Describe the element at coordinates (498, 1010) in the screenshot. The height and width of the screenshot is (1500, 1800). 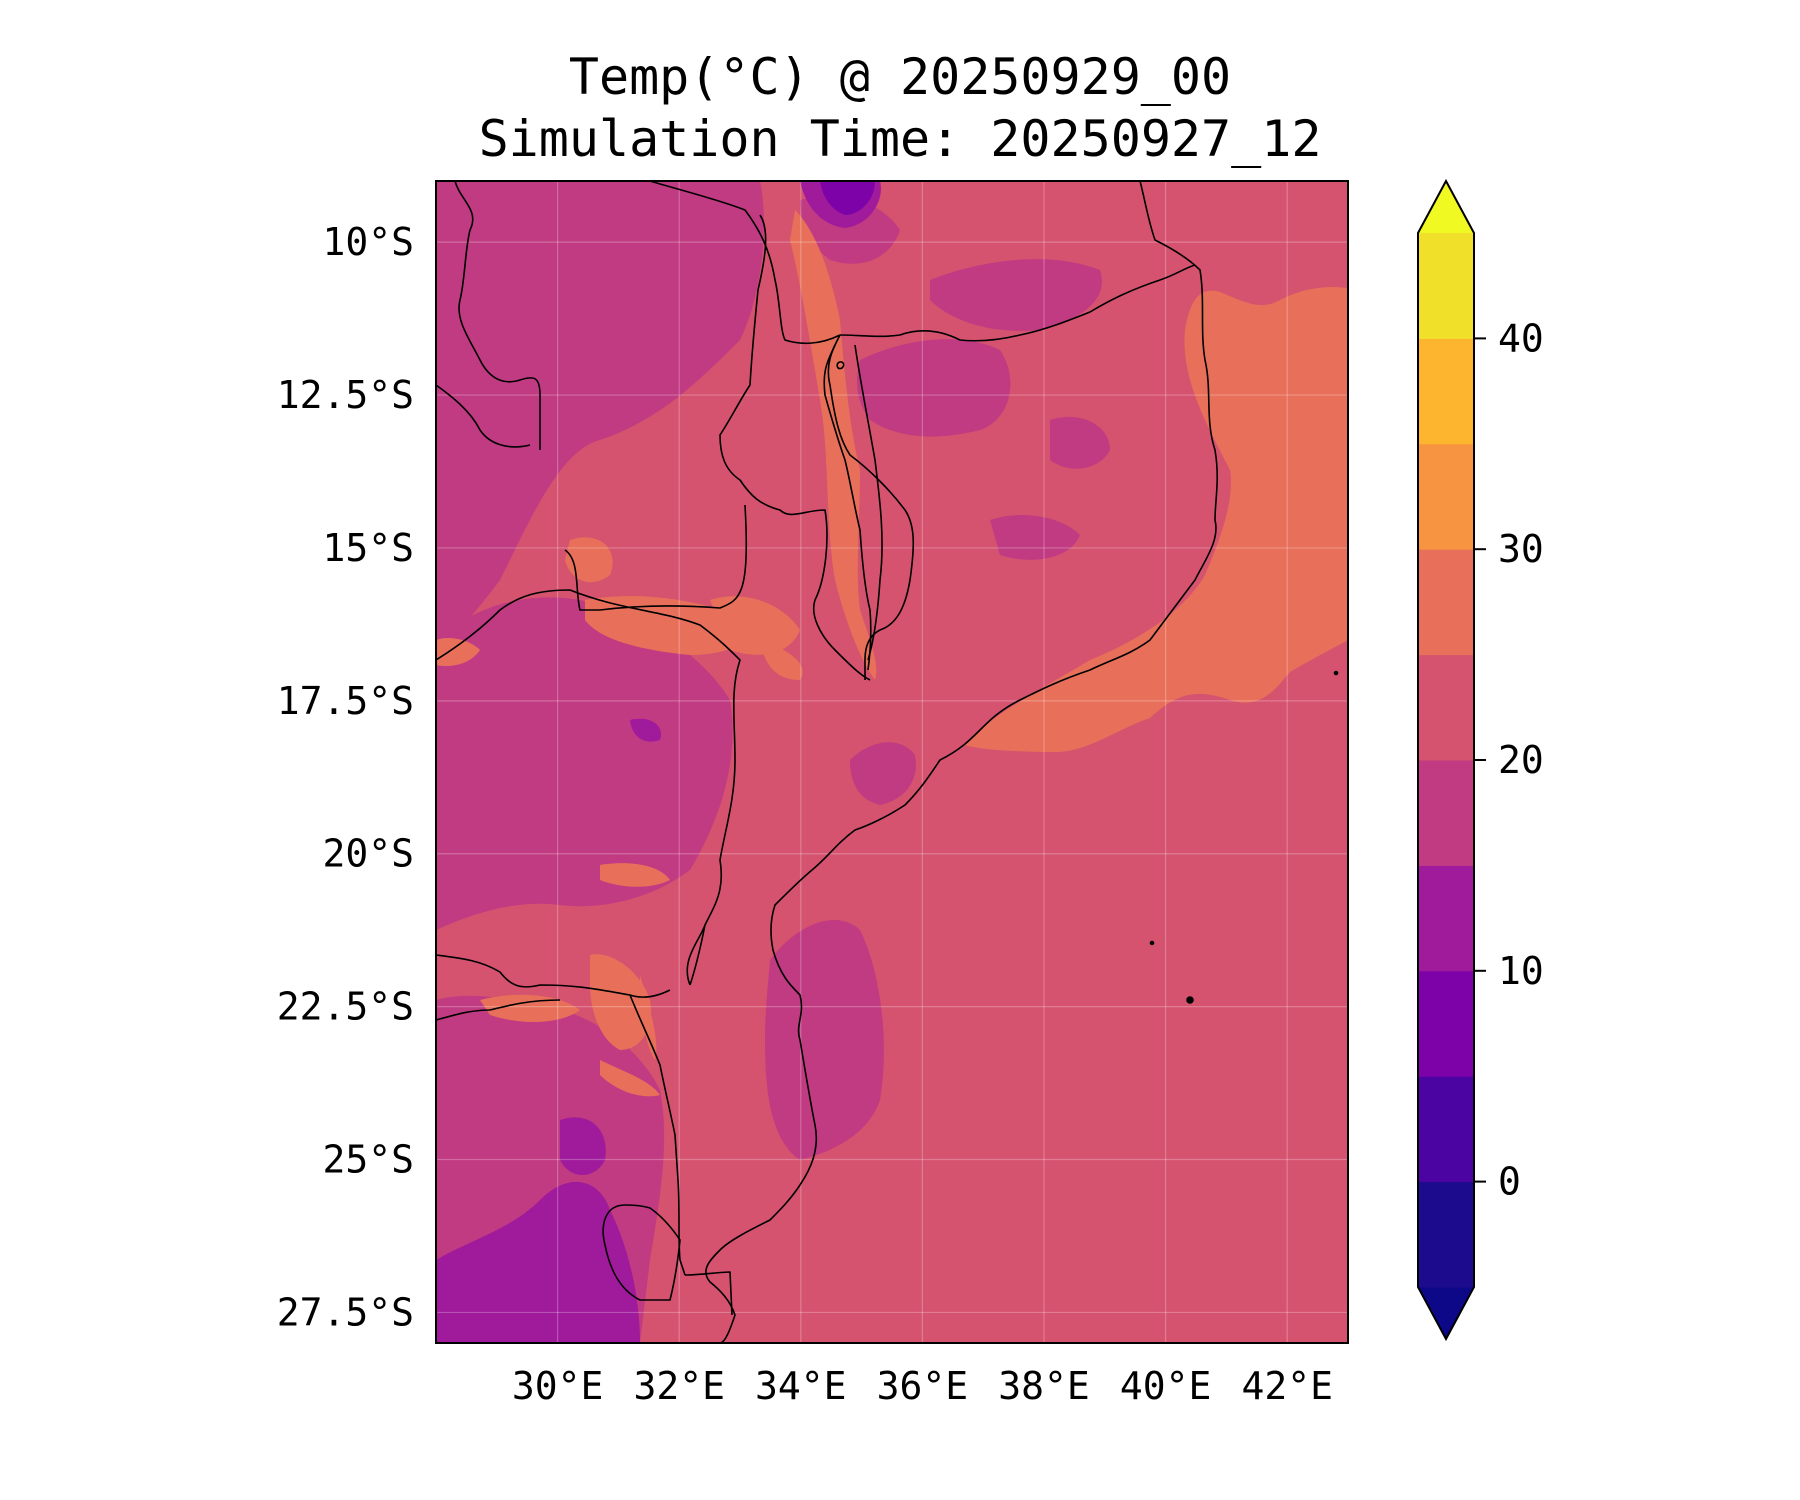
I see `border-botswana-south-africa` at that location.